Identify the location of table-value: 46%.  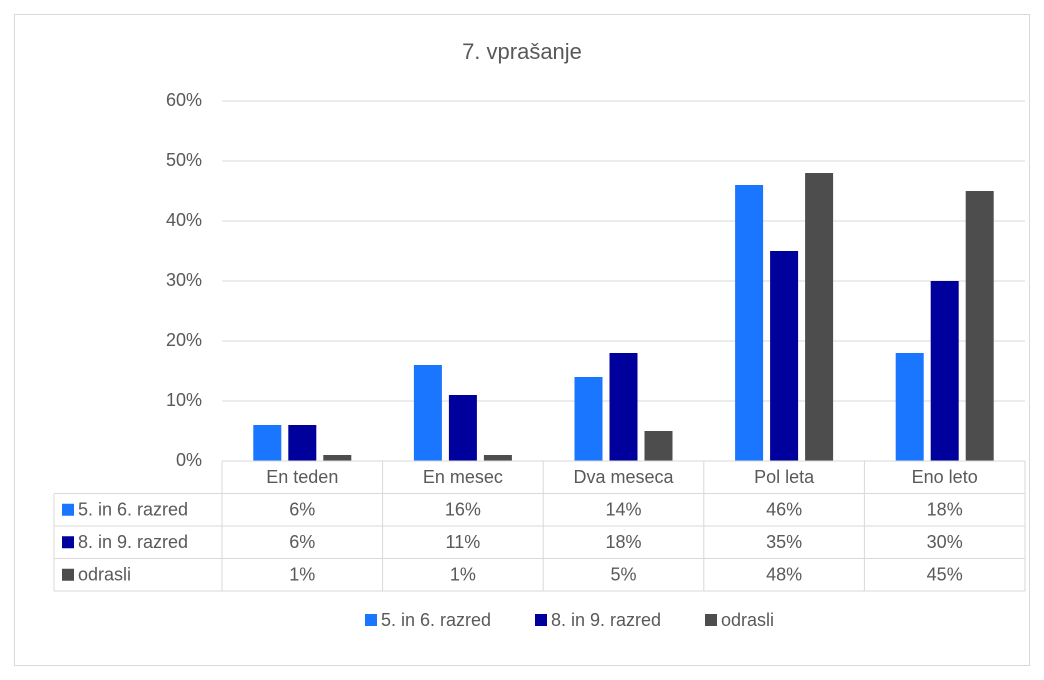
(784, 510).